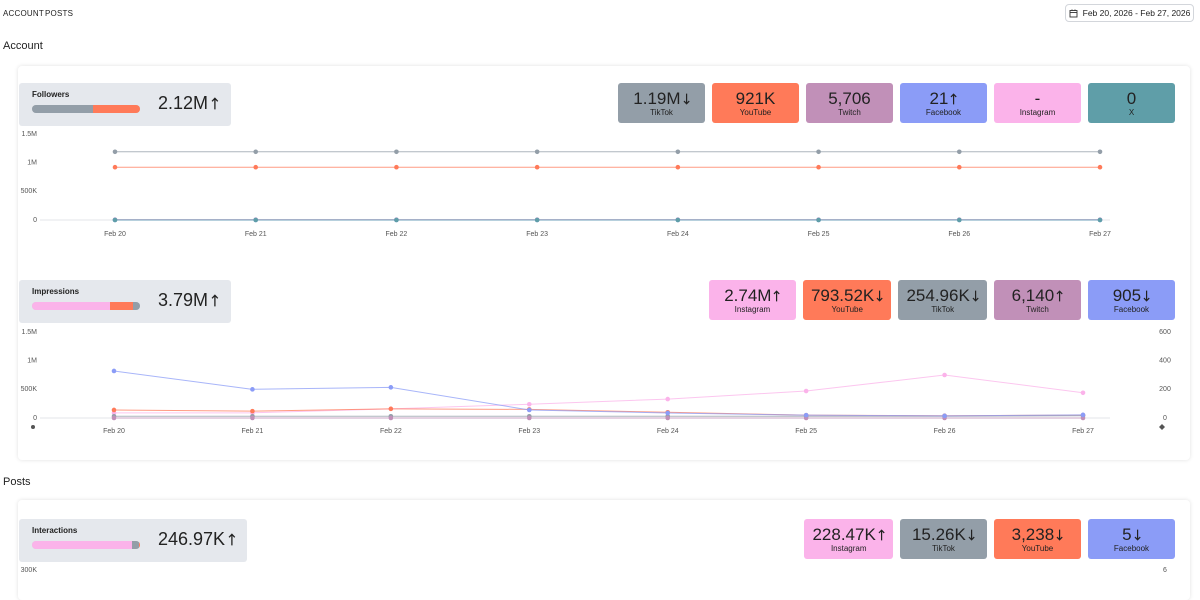  Describe the element at coordinates (747, 295) in the screenshot. I see `platform-value: 2.74M` at that location.